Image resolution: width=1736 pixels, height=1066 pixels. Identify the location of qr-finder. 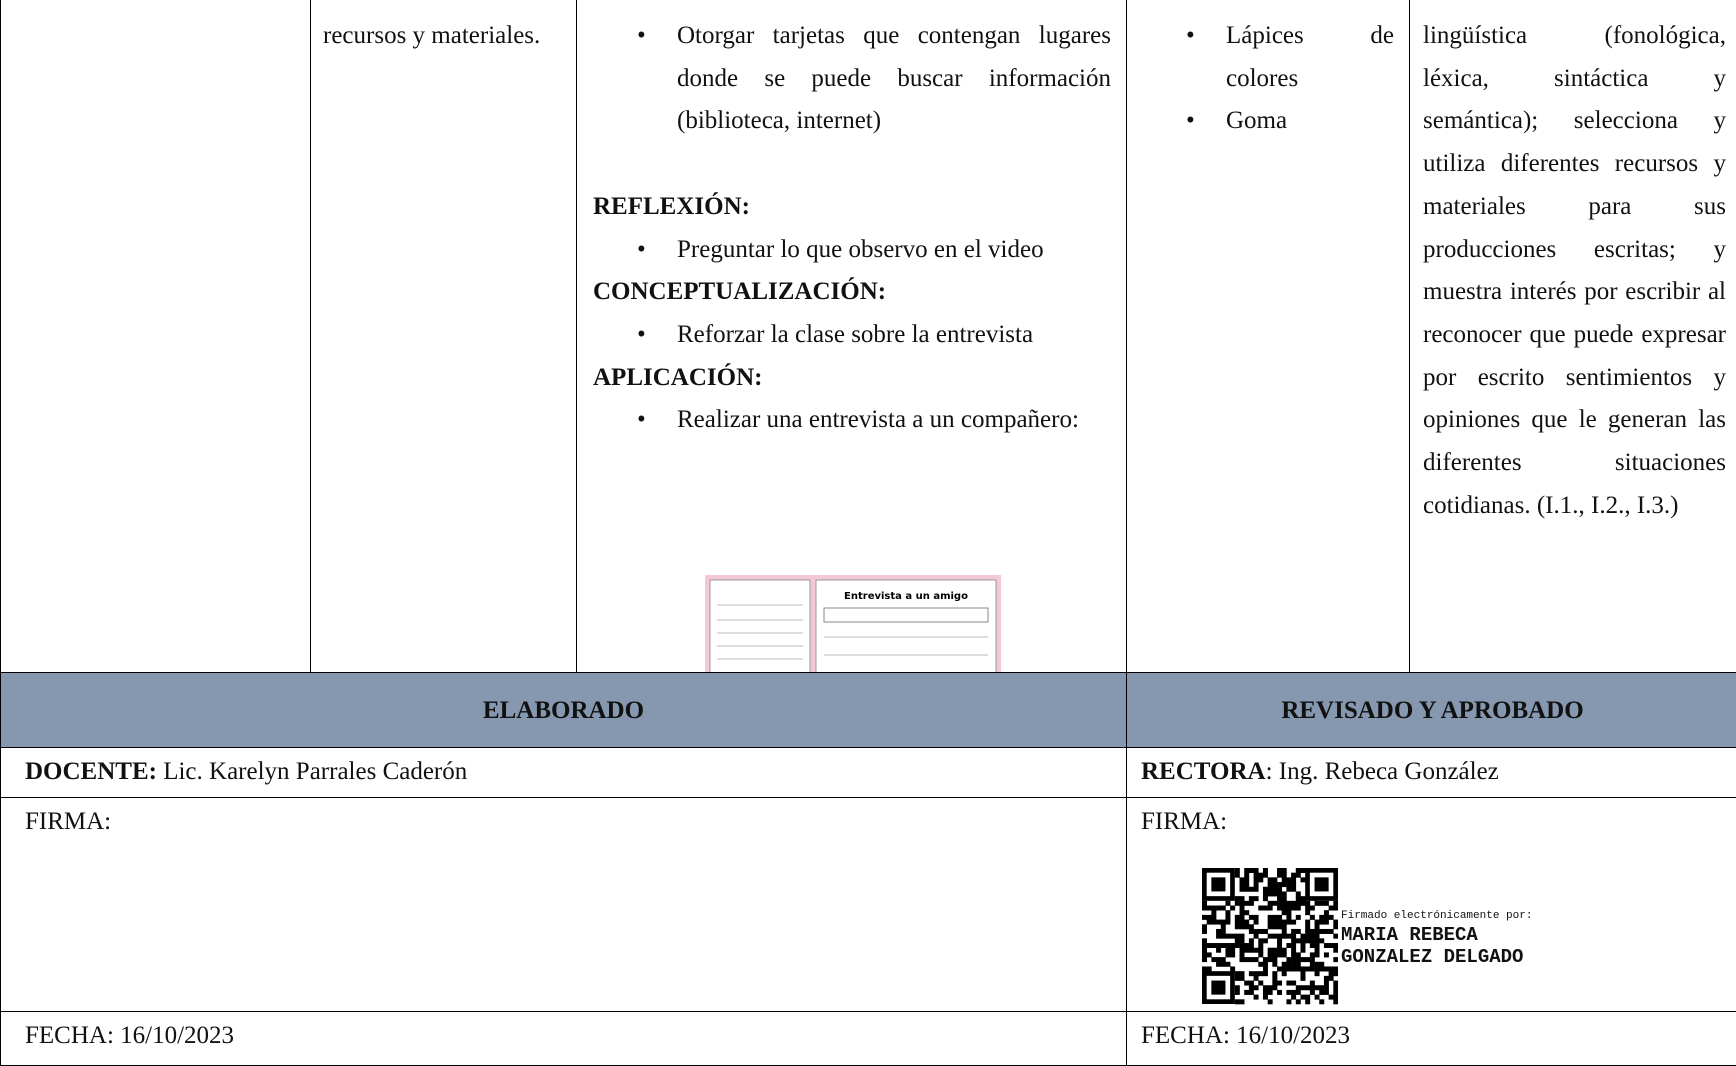
(1218, 884).